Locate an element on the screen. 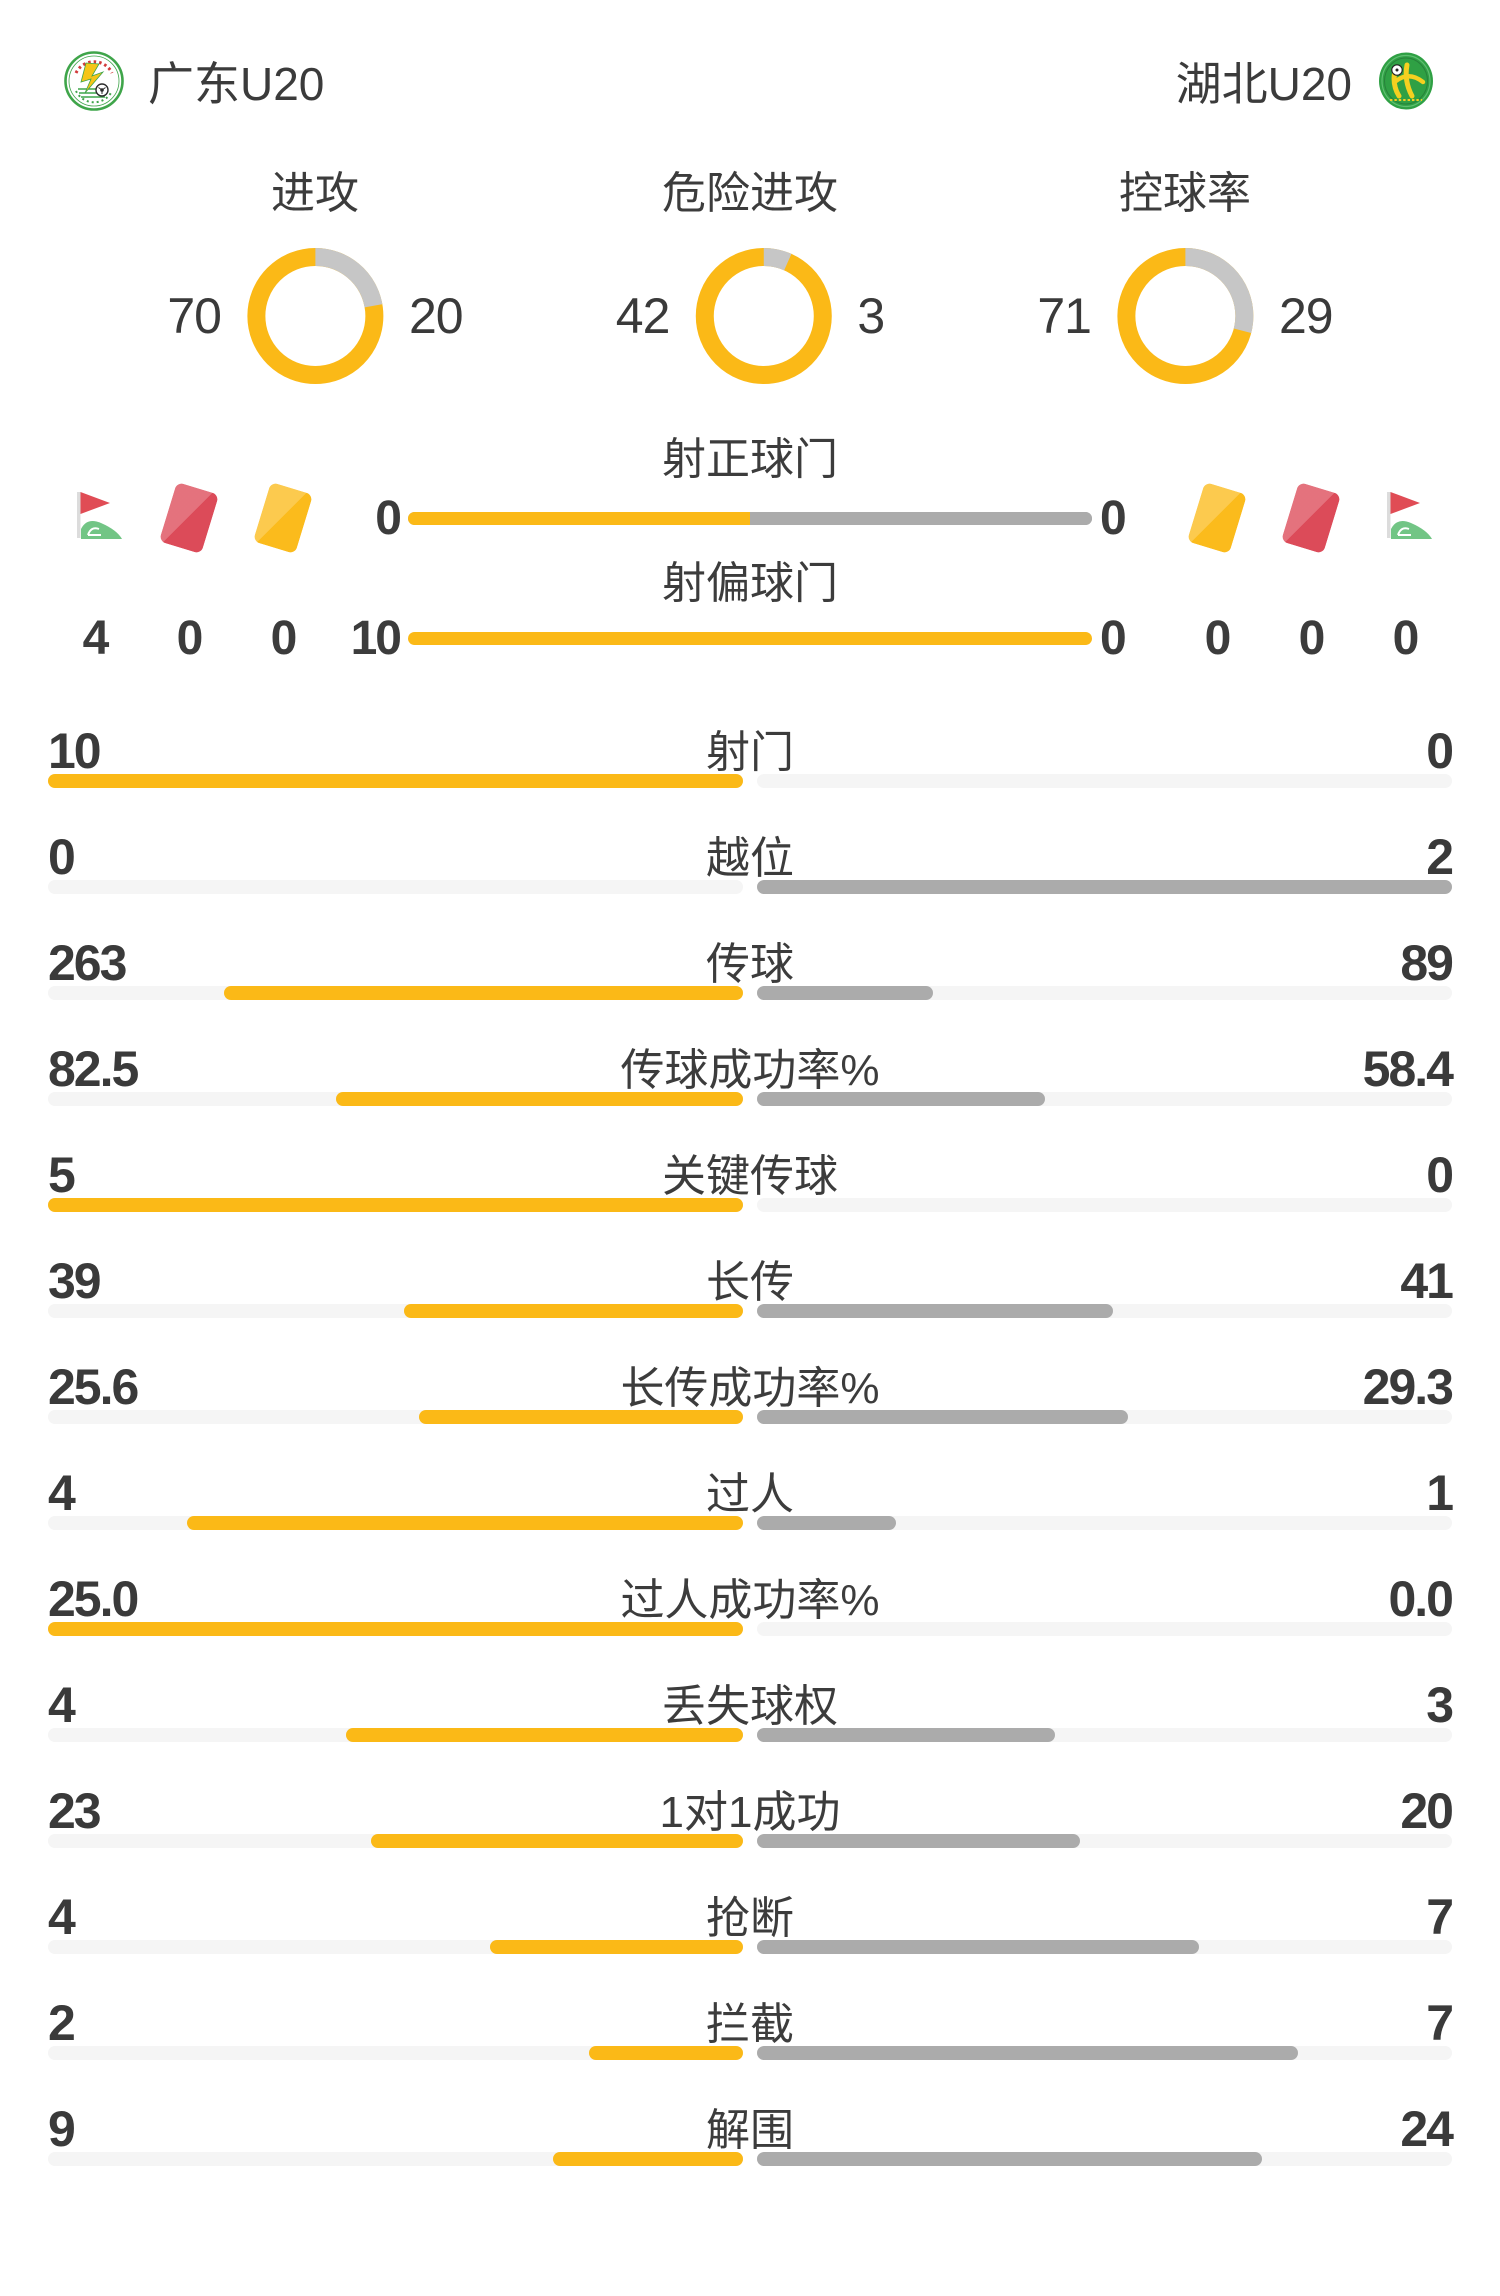  stat-label: 丢失球权 is located at coordinates (750, 1706).